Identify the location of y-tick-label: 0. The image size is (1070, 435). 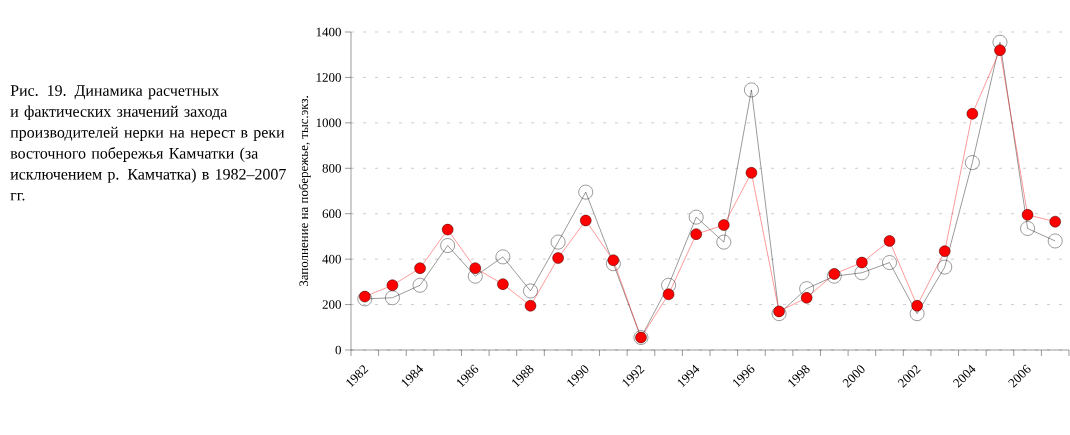
(338, 350).